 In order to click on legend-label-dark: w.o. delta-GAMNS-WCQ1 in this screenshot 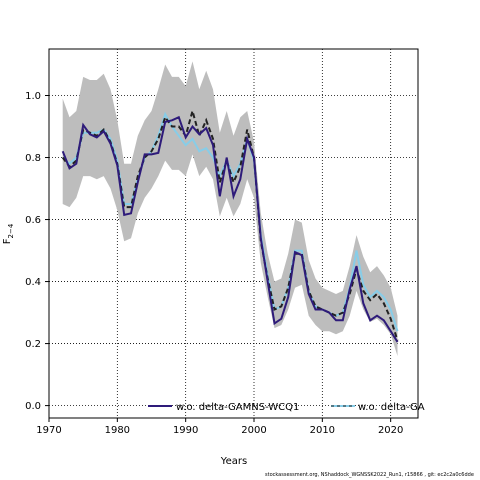, I will do `click(237, 407)`.